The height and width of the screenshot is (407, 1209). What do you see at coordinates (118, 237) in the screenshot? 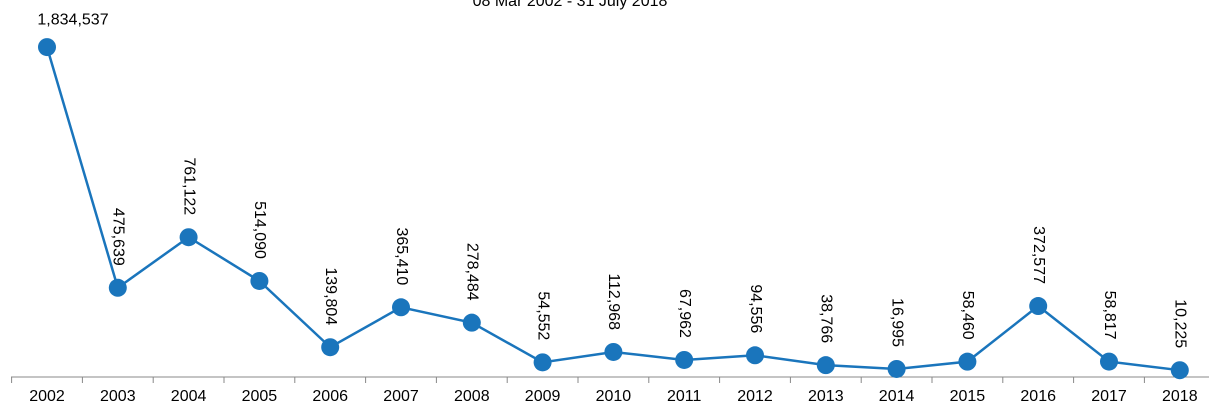
I see `data-label: 475,639` at bounding box center [118, 237].